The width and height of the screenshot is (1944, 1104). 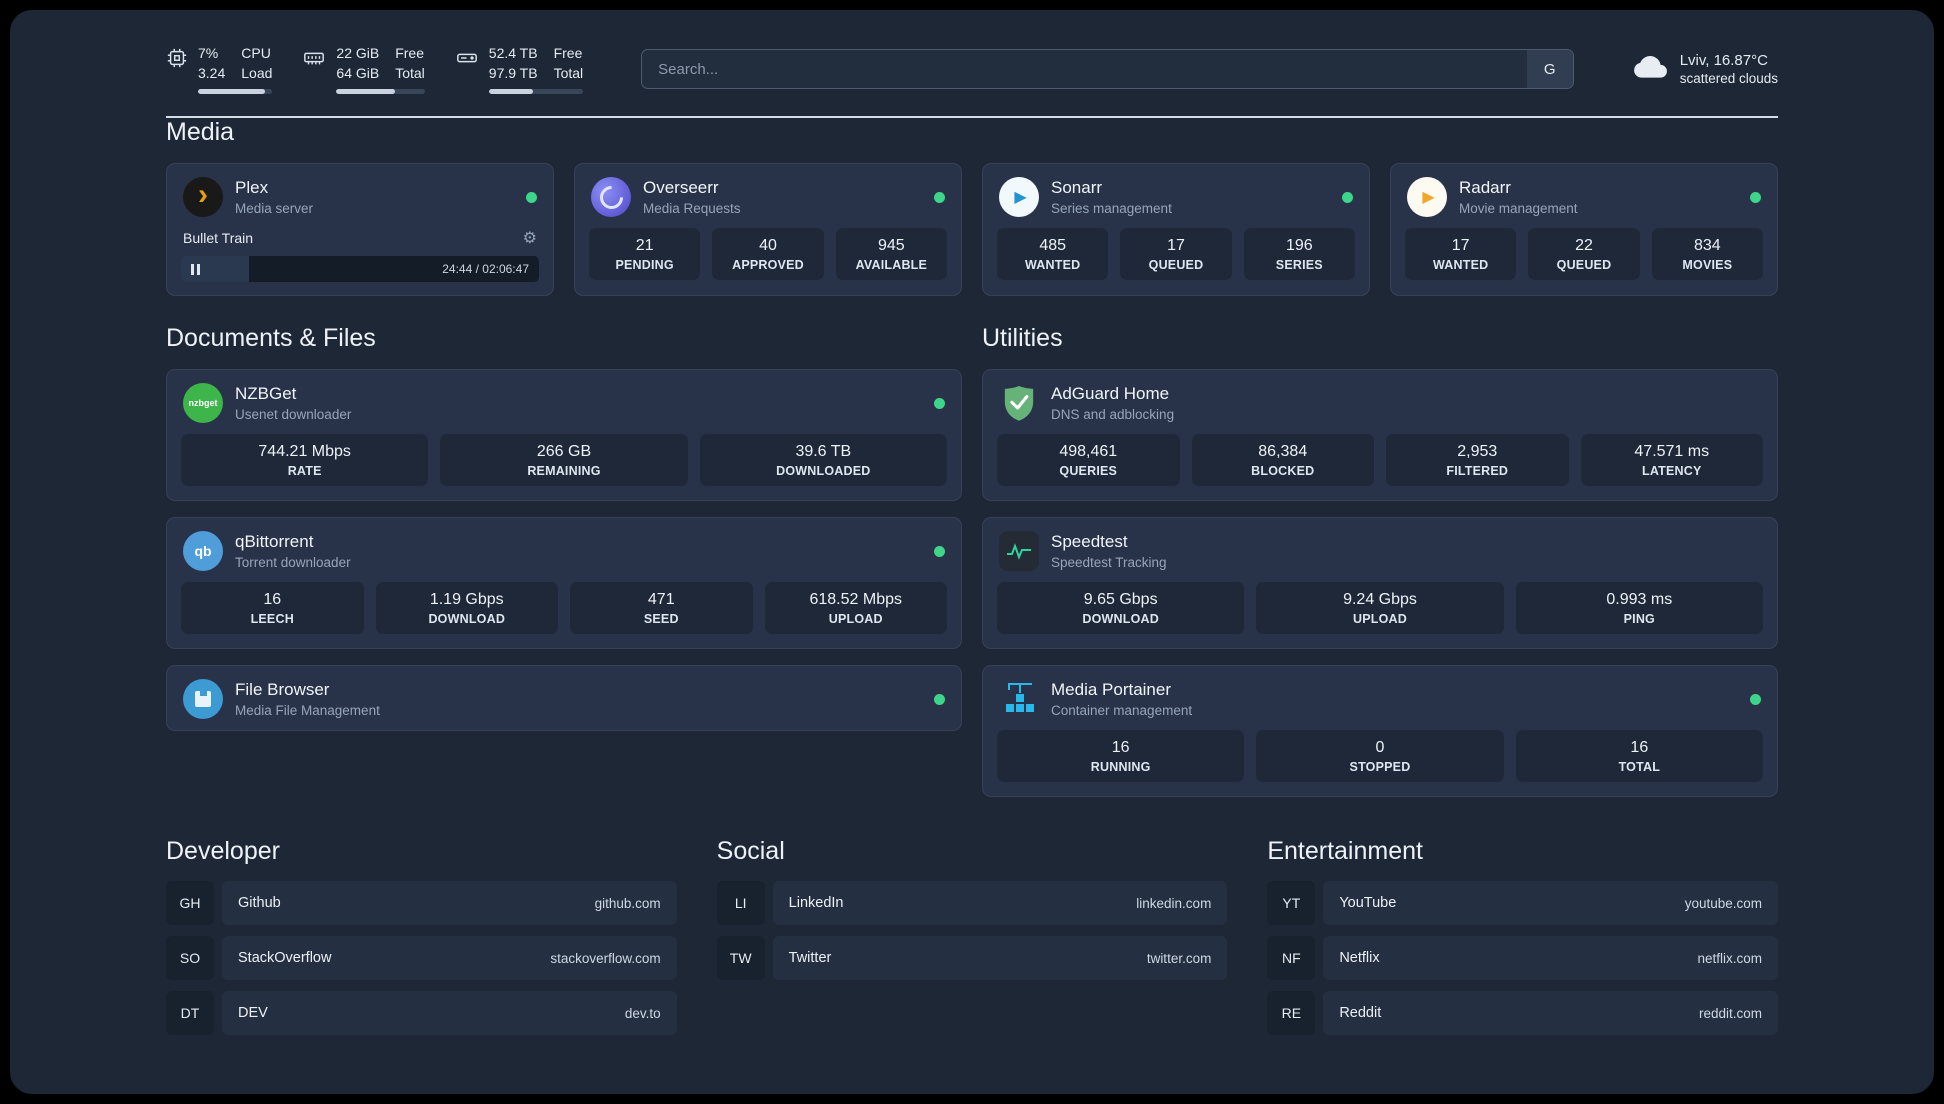 I want to click on playback-time: 24:44 / 02:06:47, so click(x=485, y=269).